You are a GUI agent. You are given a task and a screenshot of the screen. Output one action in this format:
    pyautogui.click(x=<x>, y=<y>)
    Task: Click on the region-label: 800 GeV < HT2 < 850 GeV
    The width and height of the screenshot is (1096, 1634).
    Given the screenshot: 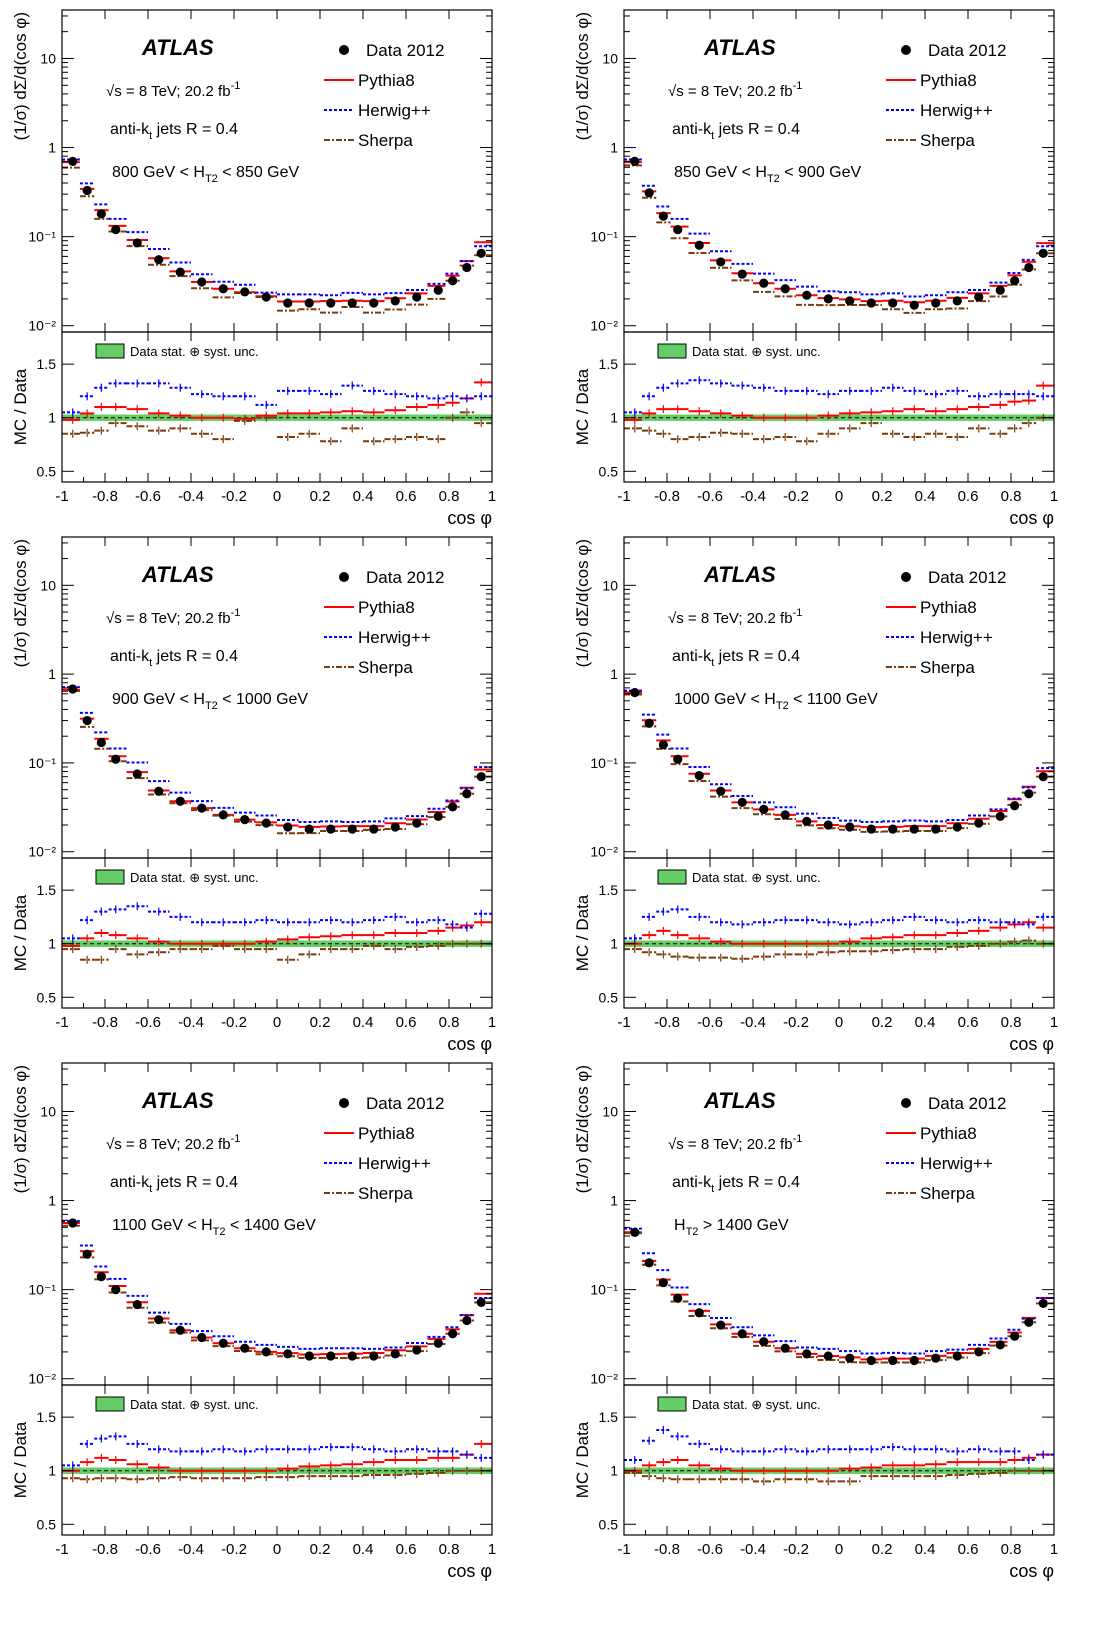 What is the action you would take?
    pyautogui.click(x=206, y=174)
    